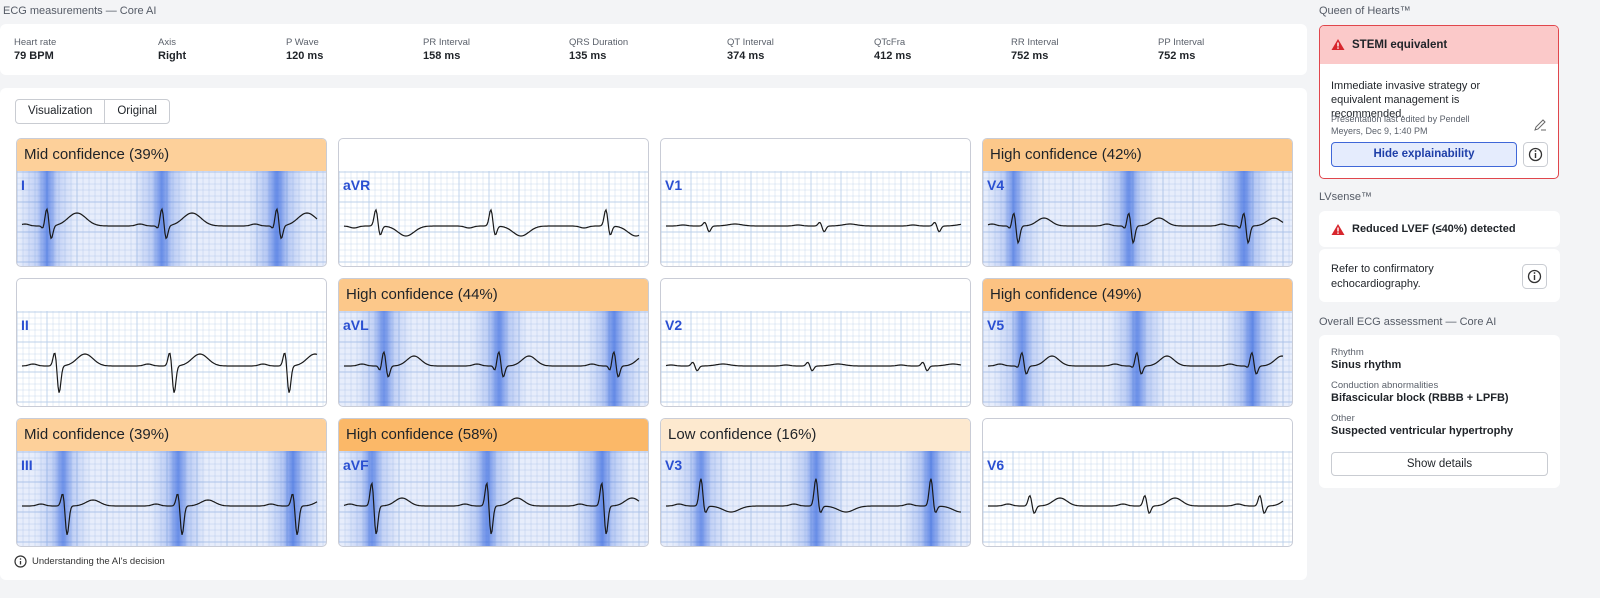  What do you see at coordinates (34, 56) in the screenshot?
I see `measure-value: 79 BPM` at bounding box center [34, 56].